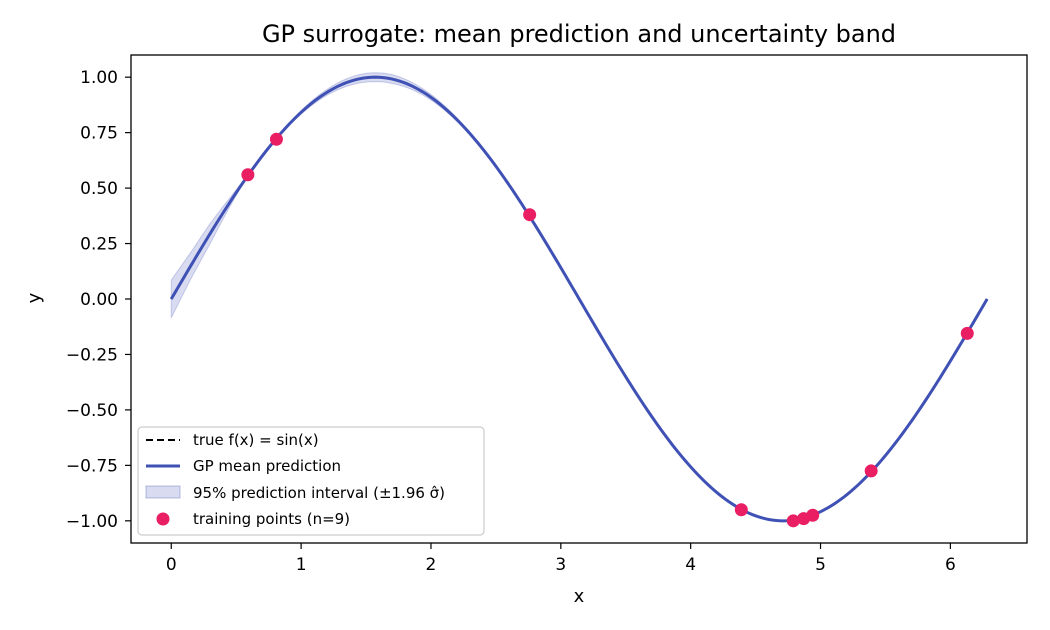 The image size is (1050, 630). I want to click on x-tick-label: 2, so click(431, 565).